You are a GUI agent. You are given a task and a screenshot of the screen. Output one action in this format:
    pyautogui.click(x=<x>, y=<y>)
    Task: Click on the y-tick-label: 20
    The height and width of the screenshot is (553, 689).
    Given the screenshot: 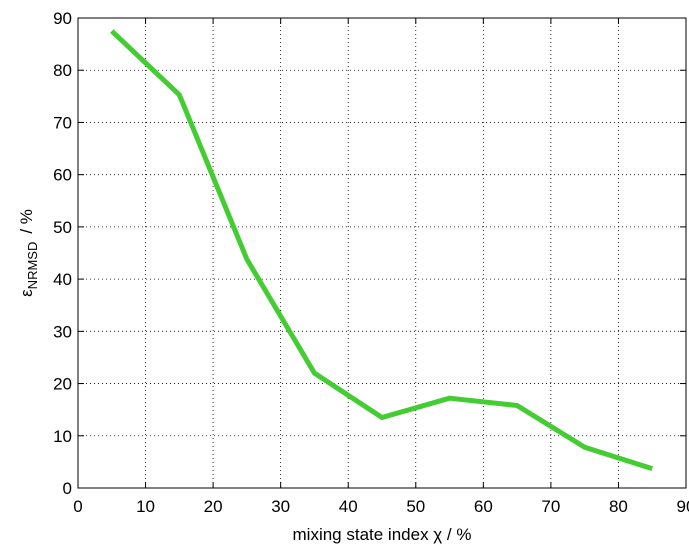 What is the action you would take?
    pyautogui.click(x=62, y=384)
    